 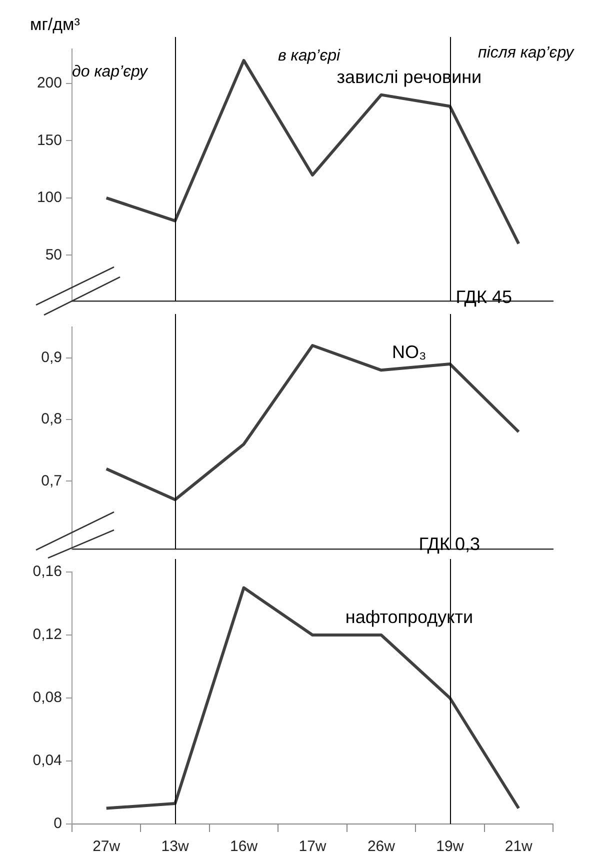 What do you see at coordinates (110, 71) in the screenshot?
I see `annotation: до кар’єру` at bounding box center [110, 71].